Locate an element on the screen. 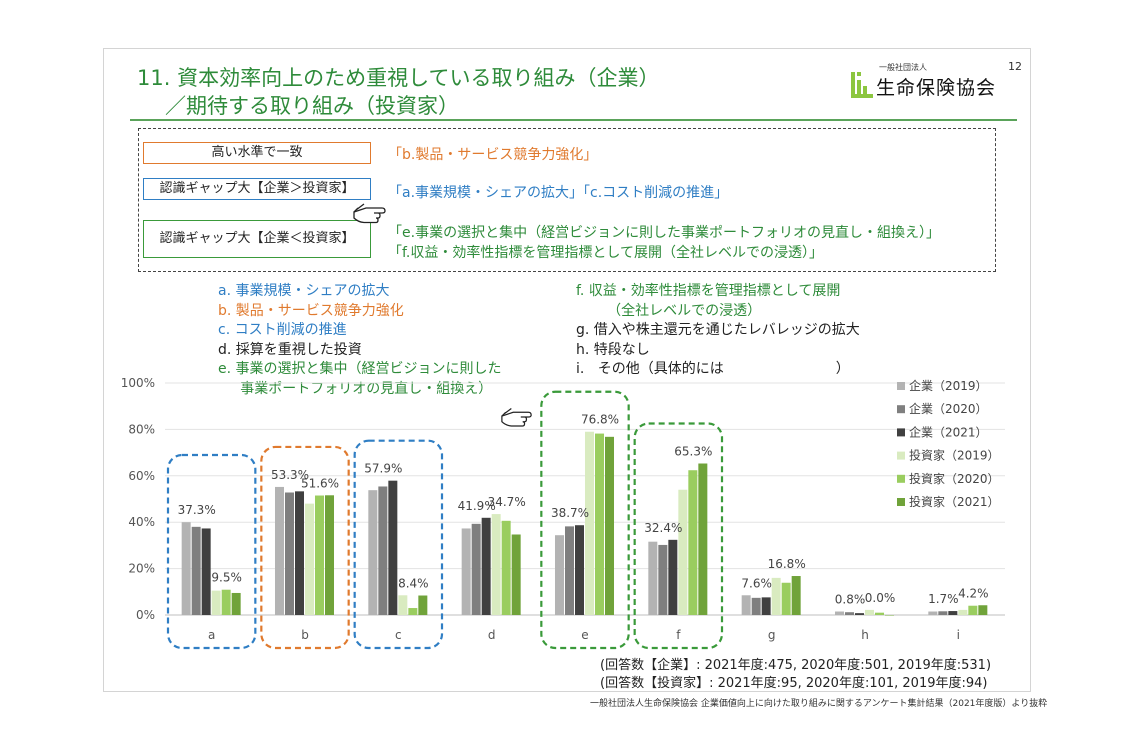  logo: 一般社団法人 生命保険協会 is located at coordinates (931, 82).